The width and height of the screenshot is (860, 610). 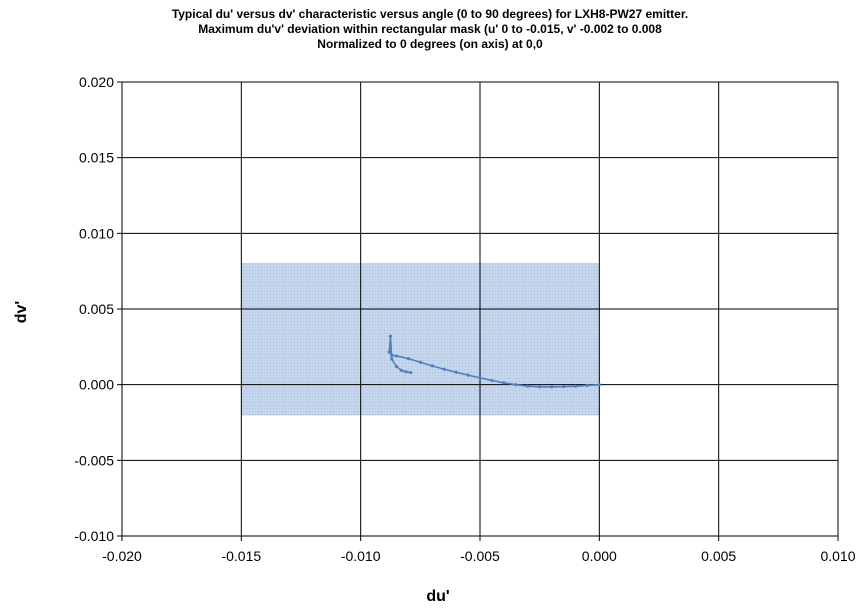 I want to click on mask-rectangle, so click(x=420, y=339).